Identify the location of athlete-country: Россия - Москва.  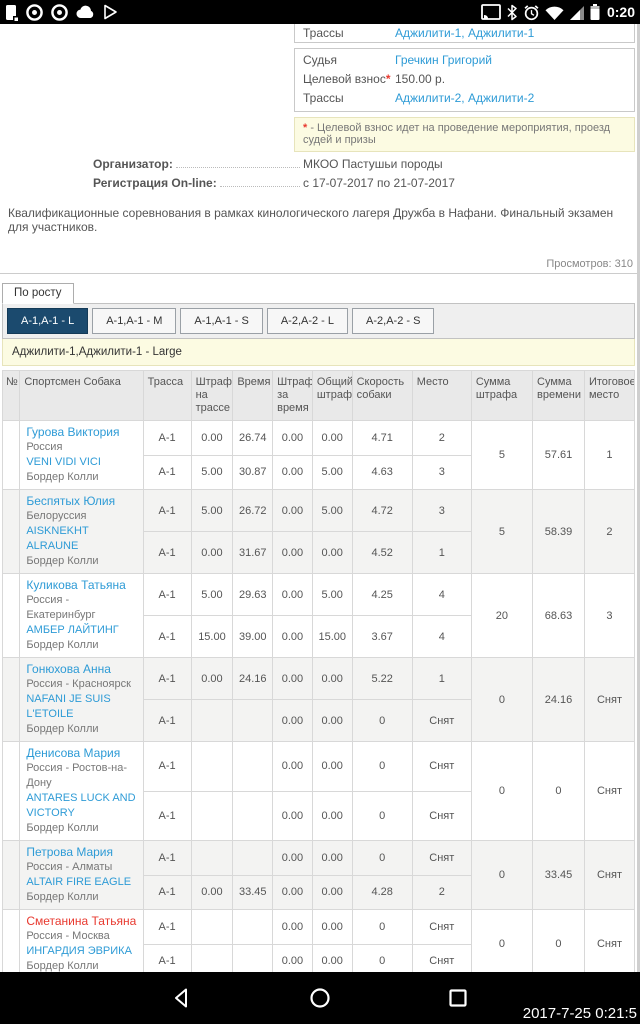
(68, 936).